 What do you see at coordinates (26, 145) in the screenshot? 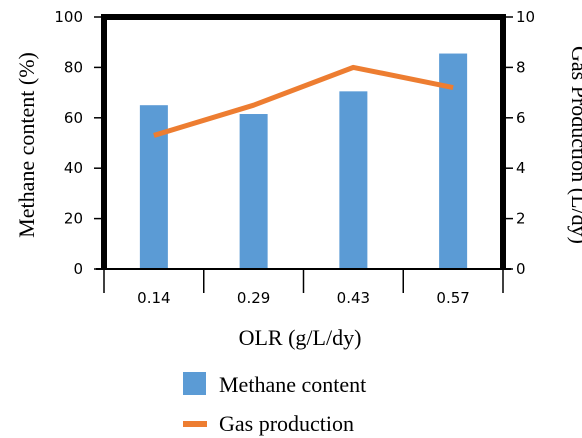
I see `left-axis-title: Methane content (%)` at bounding box center [26, 145].